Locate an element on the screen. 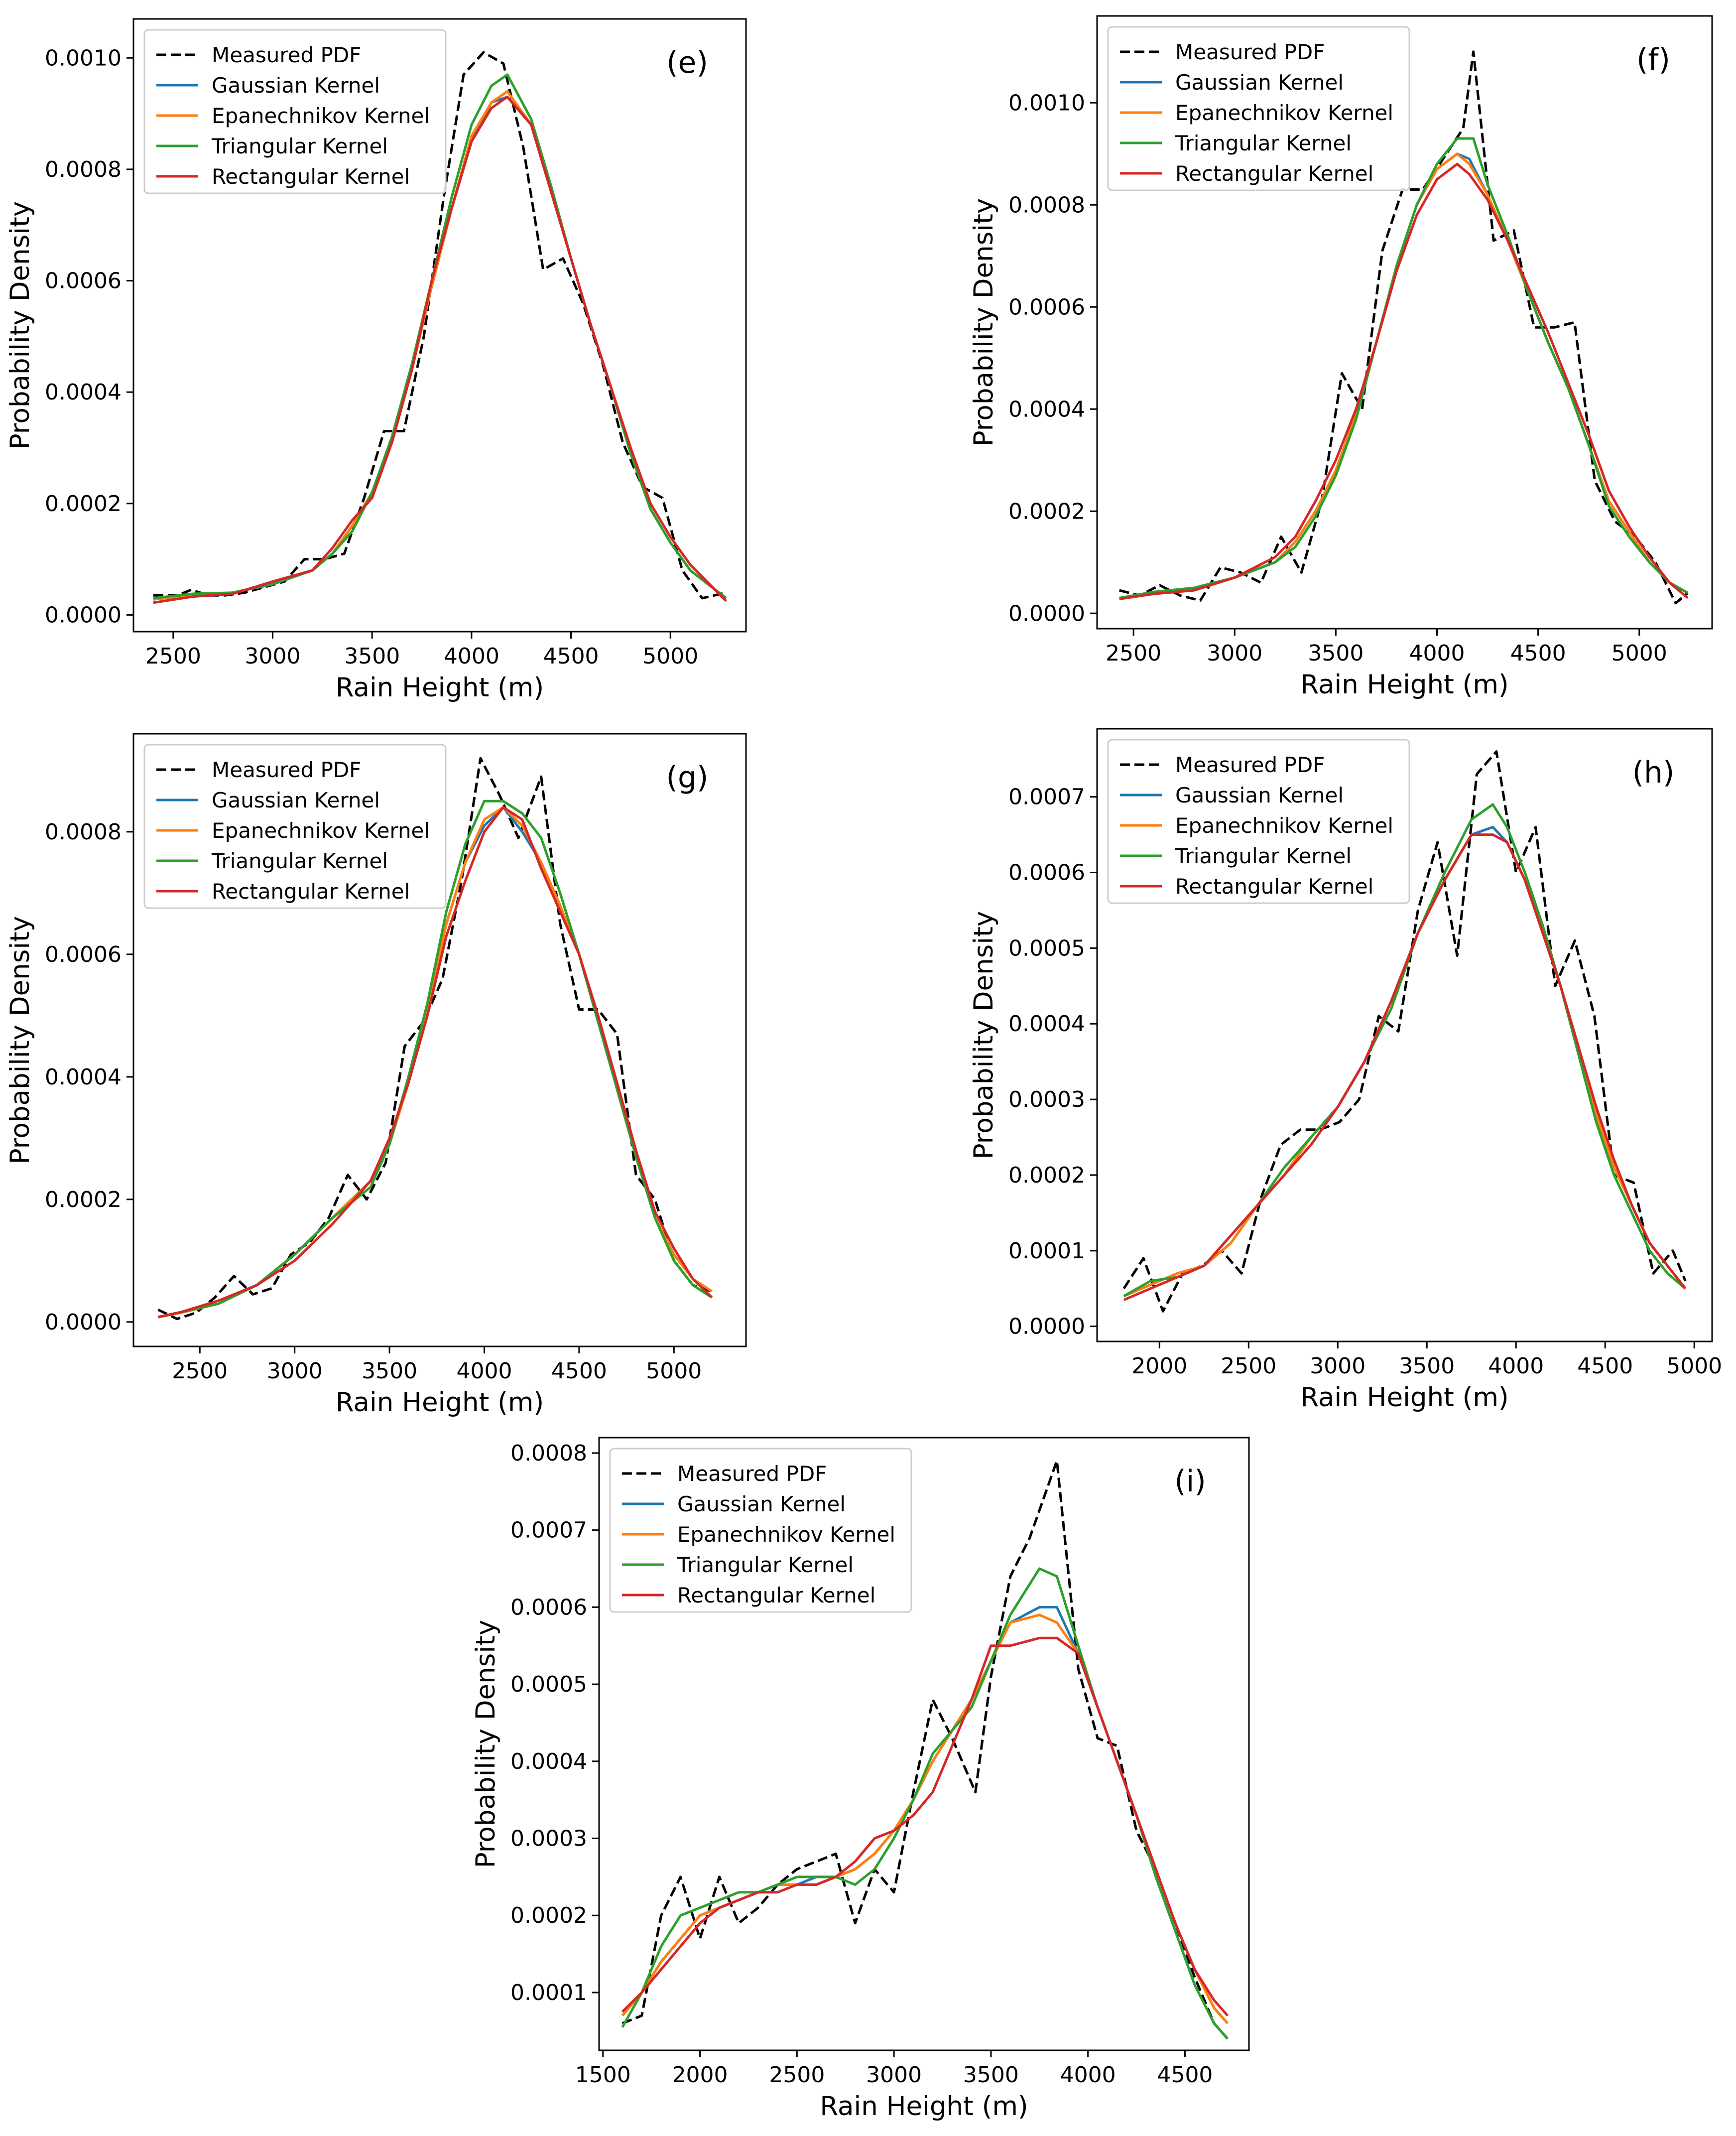 The height and width of the screenshot is (2136, 1736). x-tick-label: 1500 is located at coordinates (603, 2075).